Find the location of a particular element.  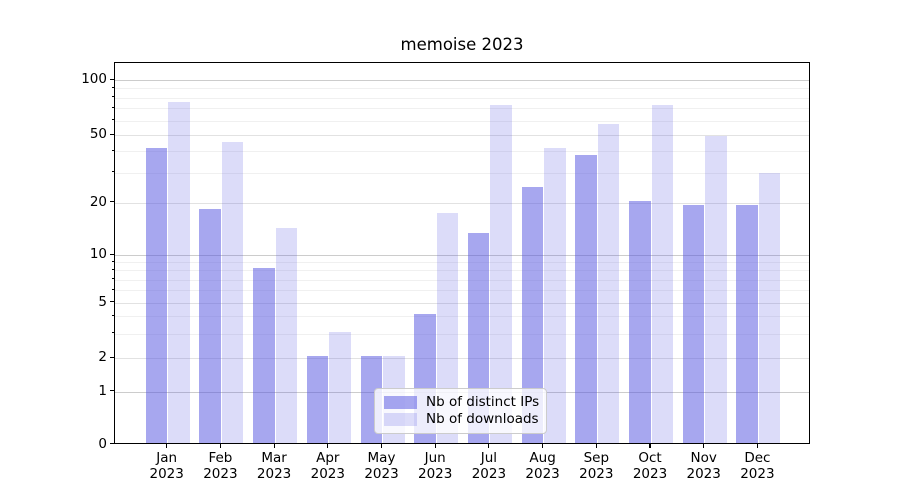

y-tick-label-5: 5 is located at coordinates (102, 301).